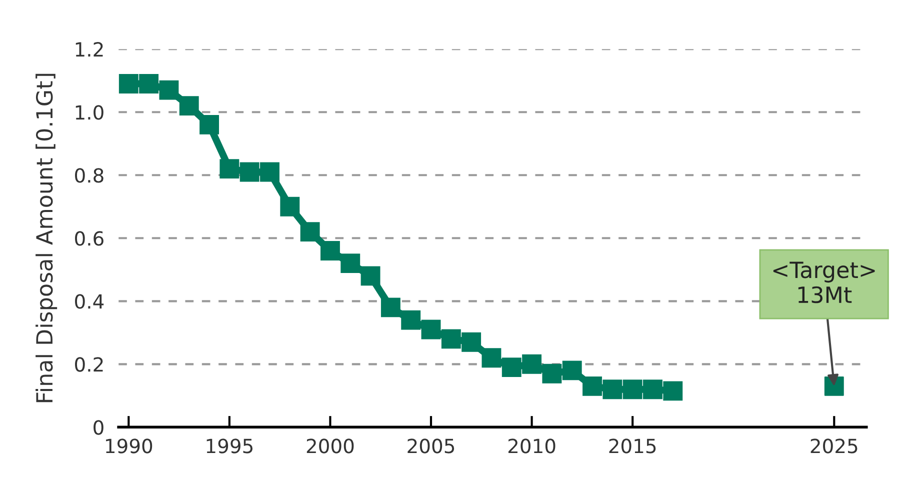  I want to click on annotation: <Target> 13Mt, so click(824, 283).